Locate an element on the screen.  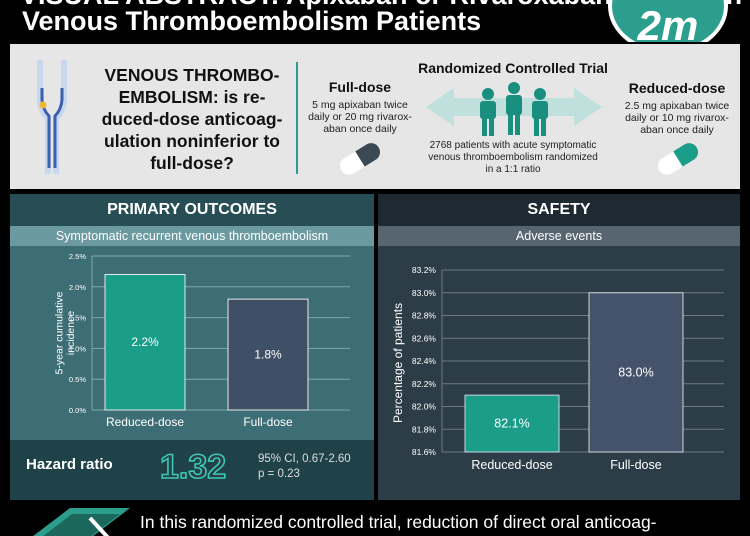
brand-logo: 2m is located at coordinates (668, 21).